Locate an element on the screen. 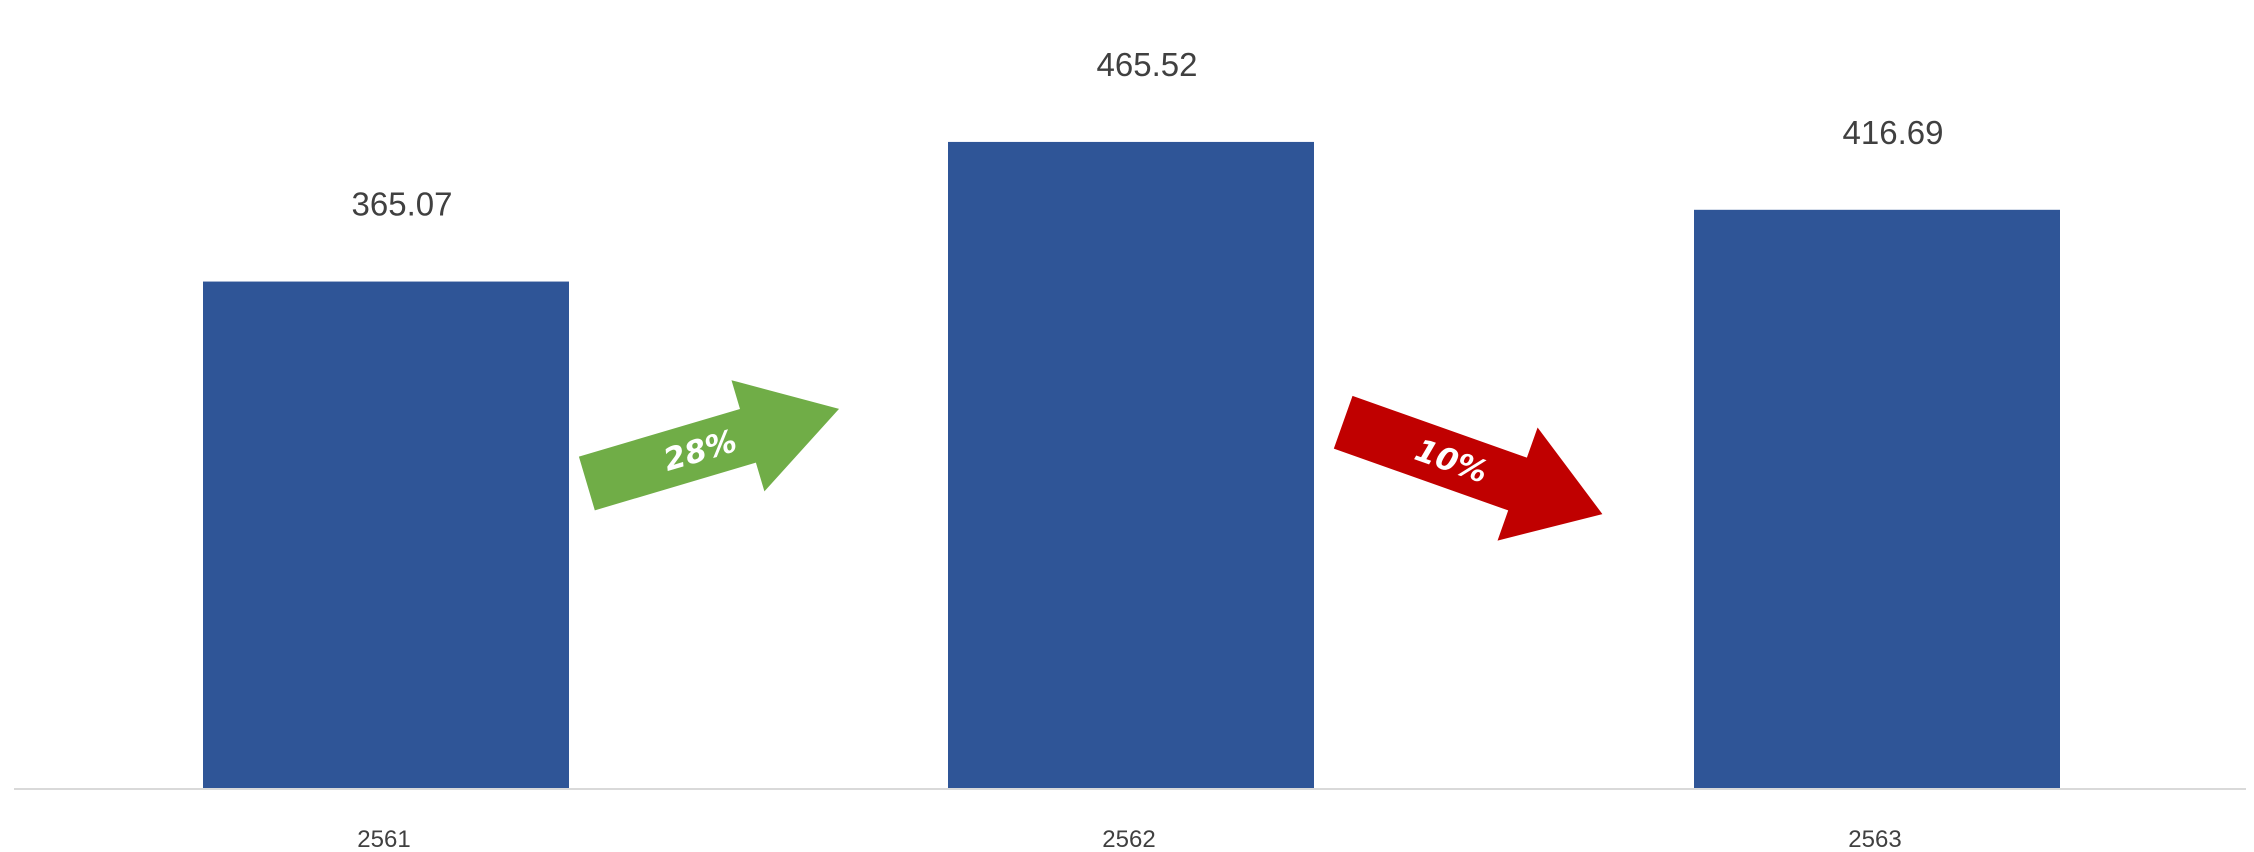 This screenshot has height=852, width=2254. value-label-2561: 365.07 is located at coordinates (402, 204).